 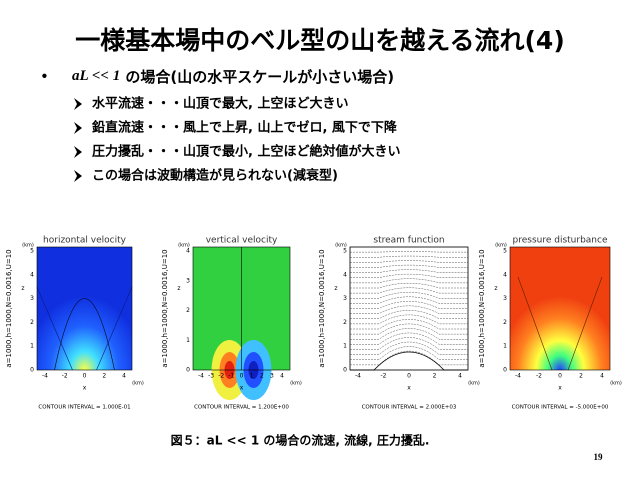 I want to click on slide-title: 一様基本場中のベル型の山を越える流れ(4), so click(x=320, y=40).